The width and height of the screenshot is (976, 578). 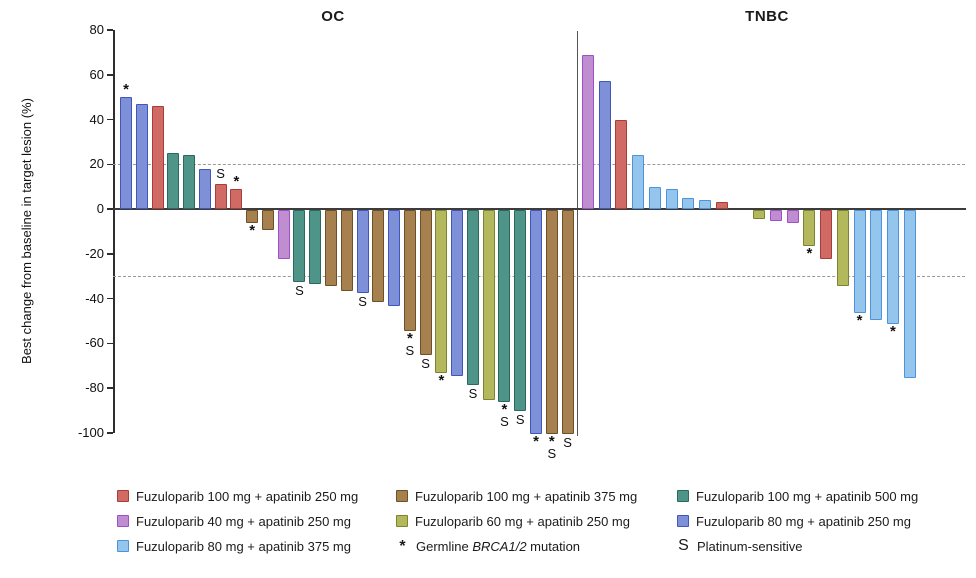 I want to click on legend-item: Fuzuloparib 60 mg + apatinib 250 mg, so click(x=516, y=521).